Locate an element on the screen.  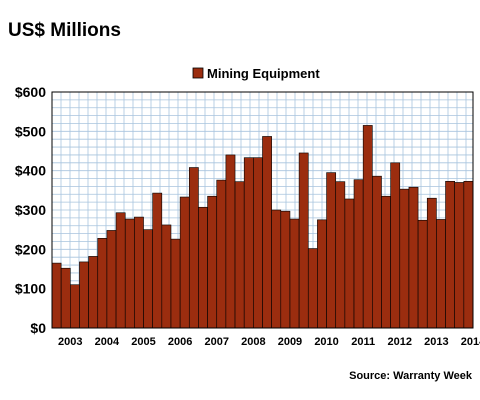
x-tick-label: 2014 is located at coordinates (470, 342).